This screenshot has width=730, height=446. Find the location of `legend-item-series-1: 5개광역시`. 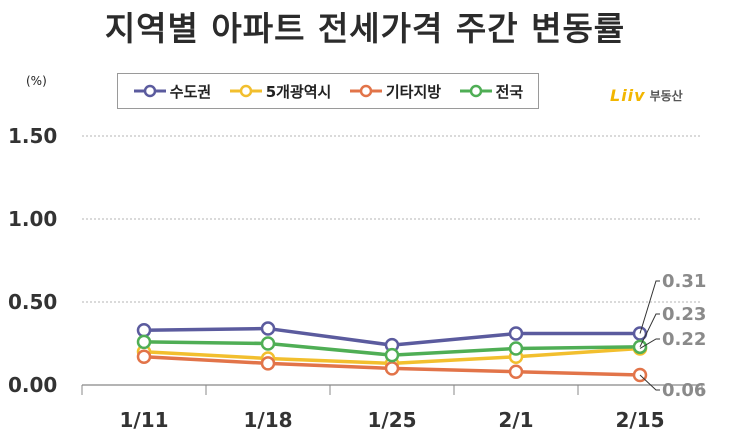

legend-item-series-1: 5개광역시 is located at coordinates (280, 91).